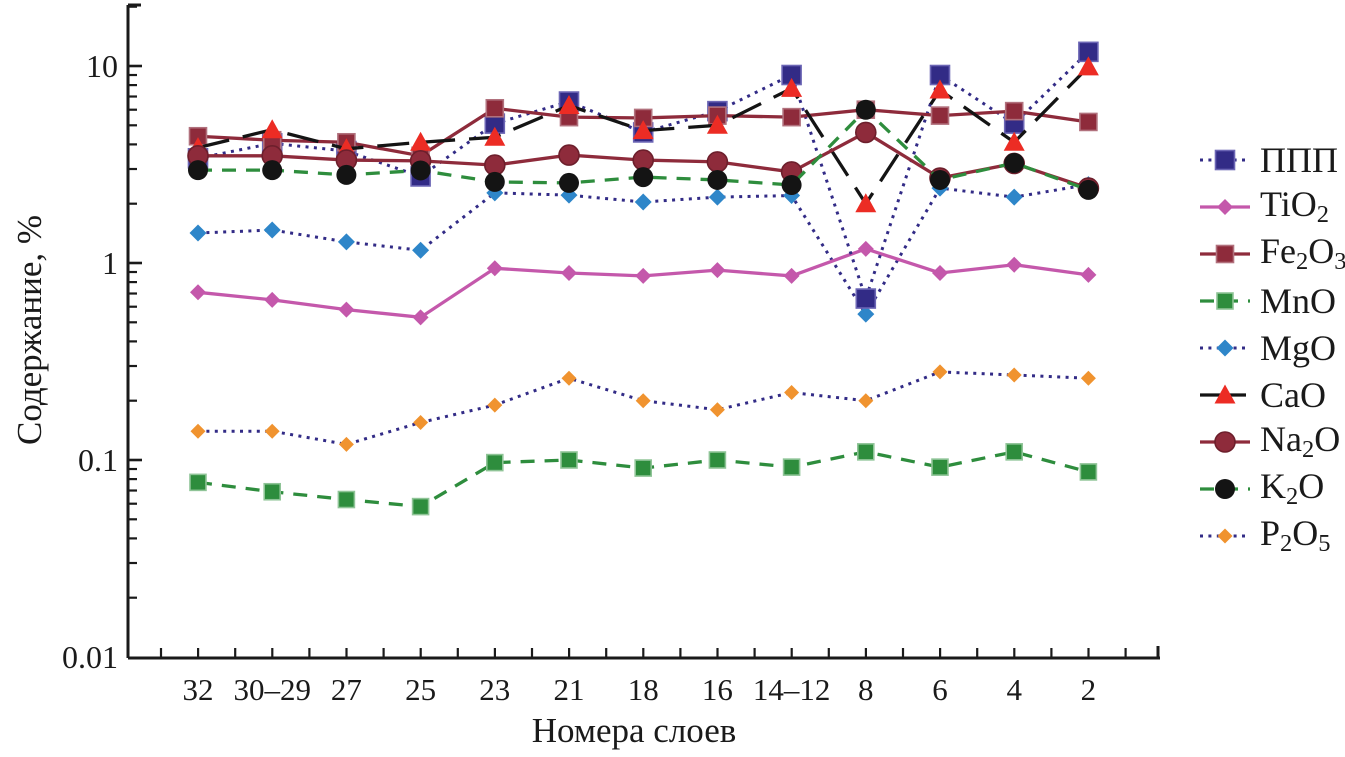 The height and width of the screenshot is (757, 1345). What do you see at coordinates (643, 479) in the screenshot?
I see `series-mno` at bounding box center [643, 479].